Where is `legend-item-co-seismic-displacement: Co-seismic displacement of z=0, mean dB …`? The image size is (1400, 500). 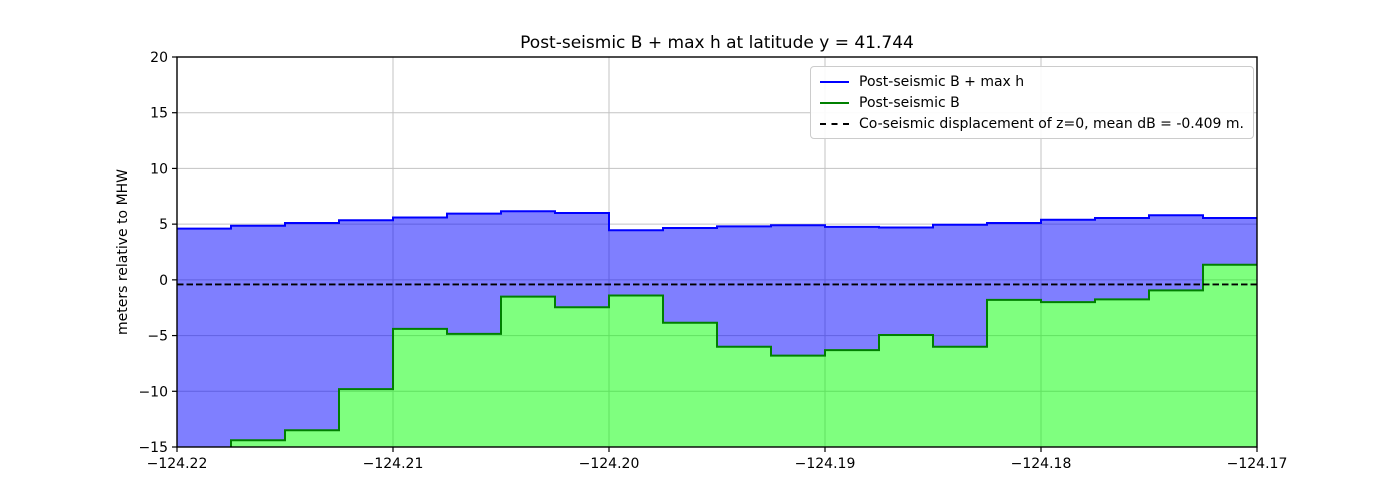 legend-item-co-seismic-displacement: Co-seismic displacement of z=0, mean dB … is located at coordinates (1032, 123).